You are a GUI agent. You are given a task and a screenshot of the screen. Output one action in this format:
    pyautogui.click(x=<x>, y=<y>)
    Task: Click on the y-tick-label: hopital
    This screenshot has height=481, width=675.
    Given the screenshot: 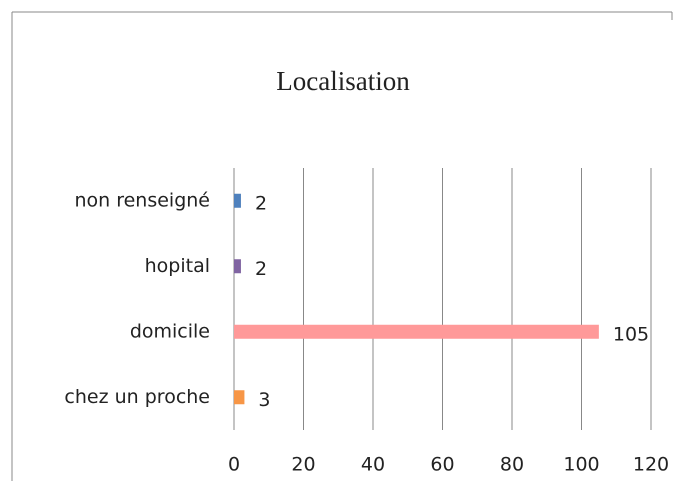 What is the action you would take?
    pyautogui.click(x=177, y=266)
    